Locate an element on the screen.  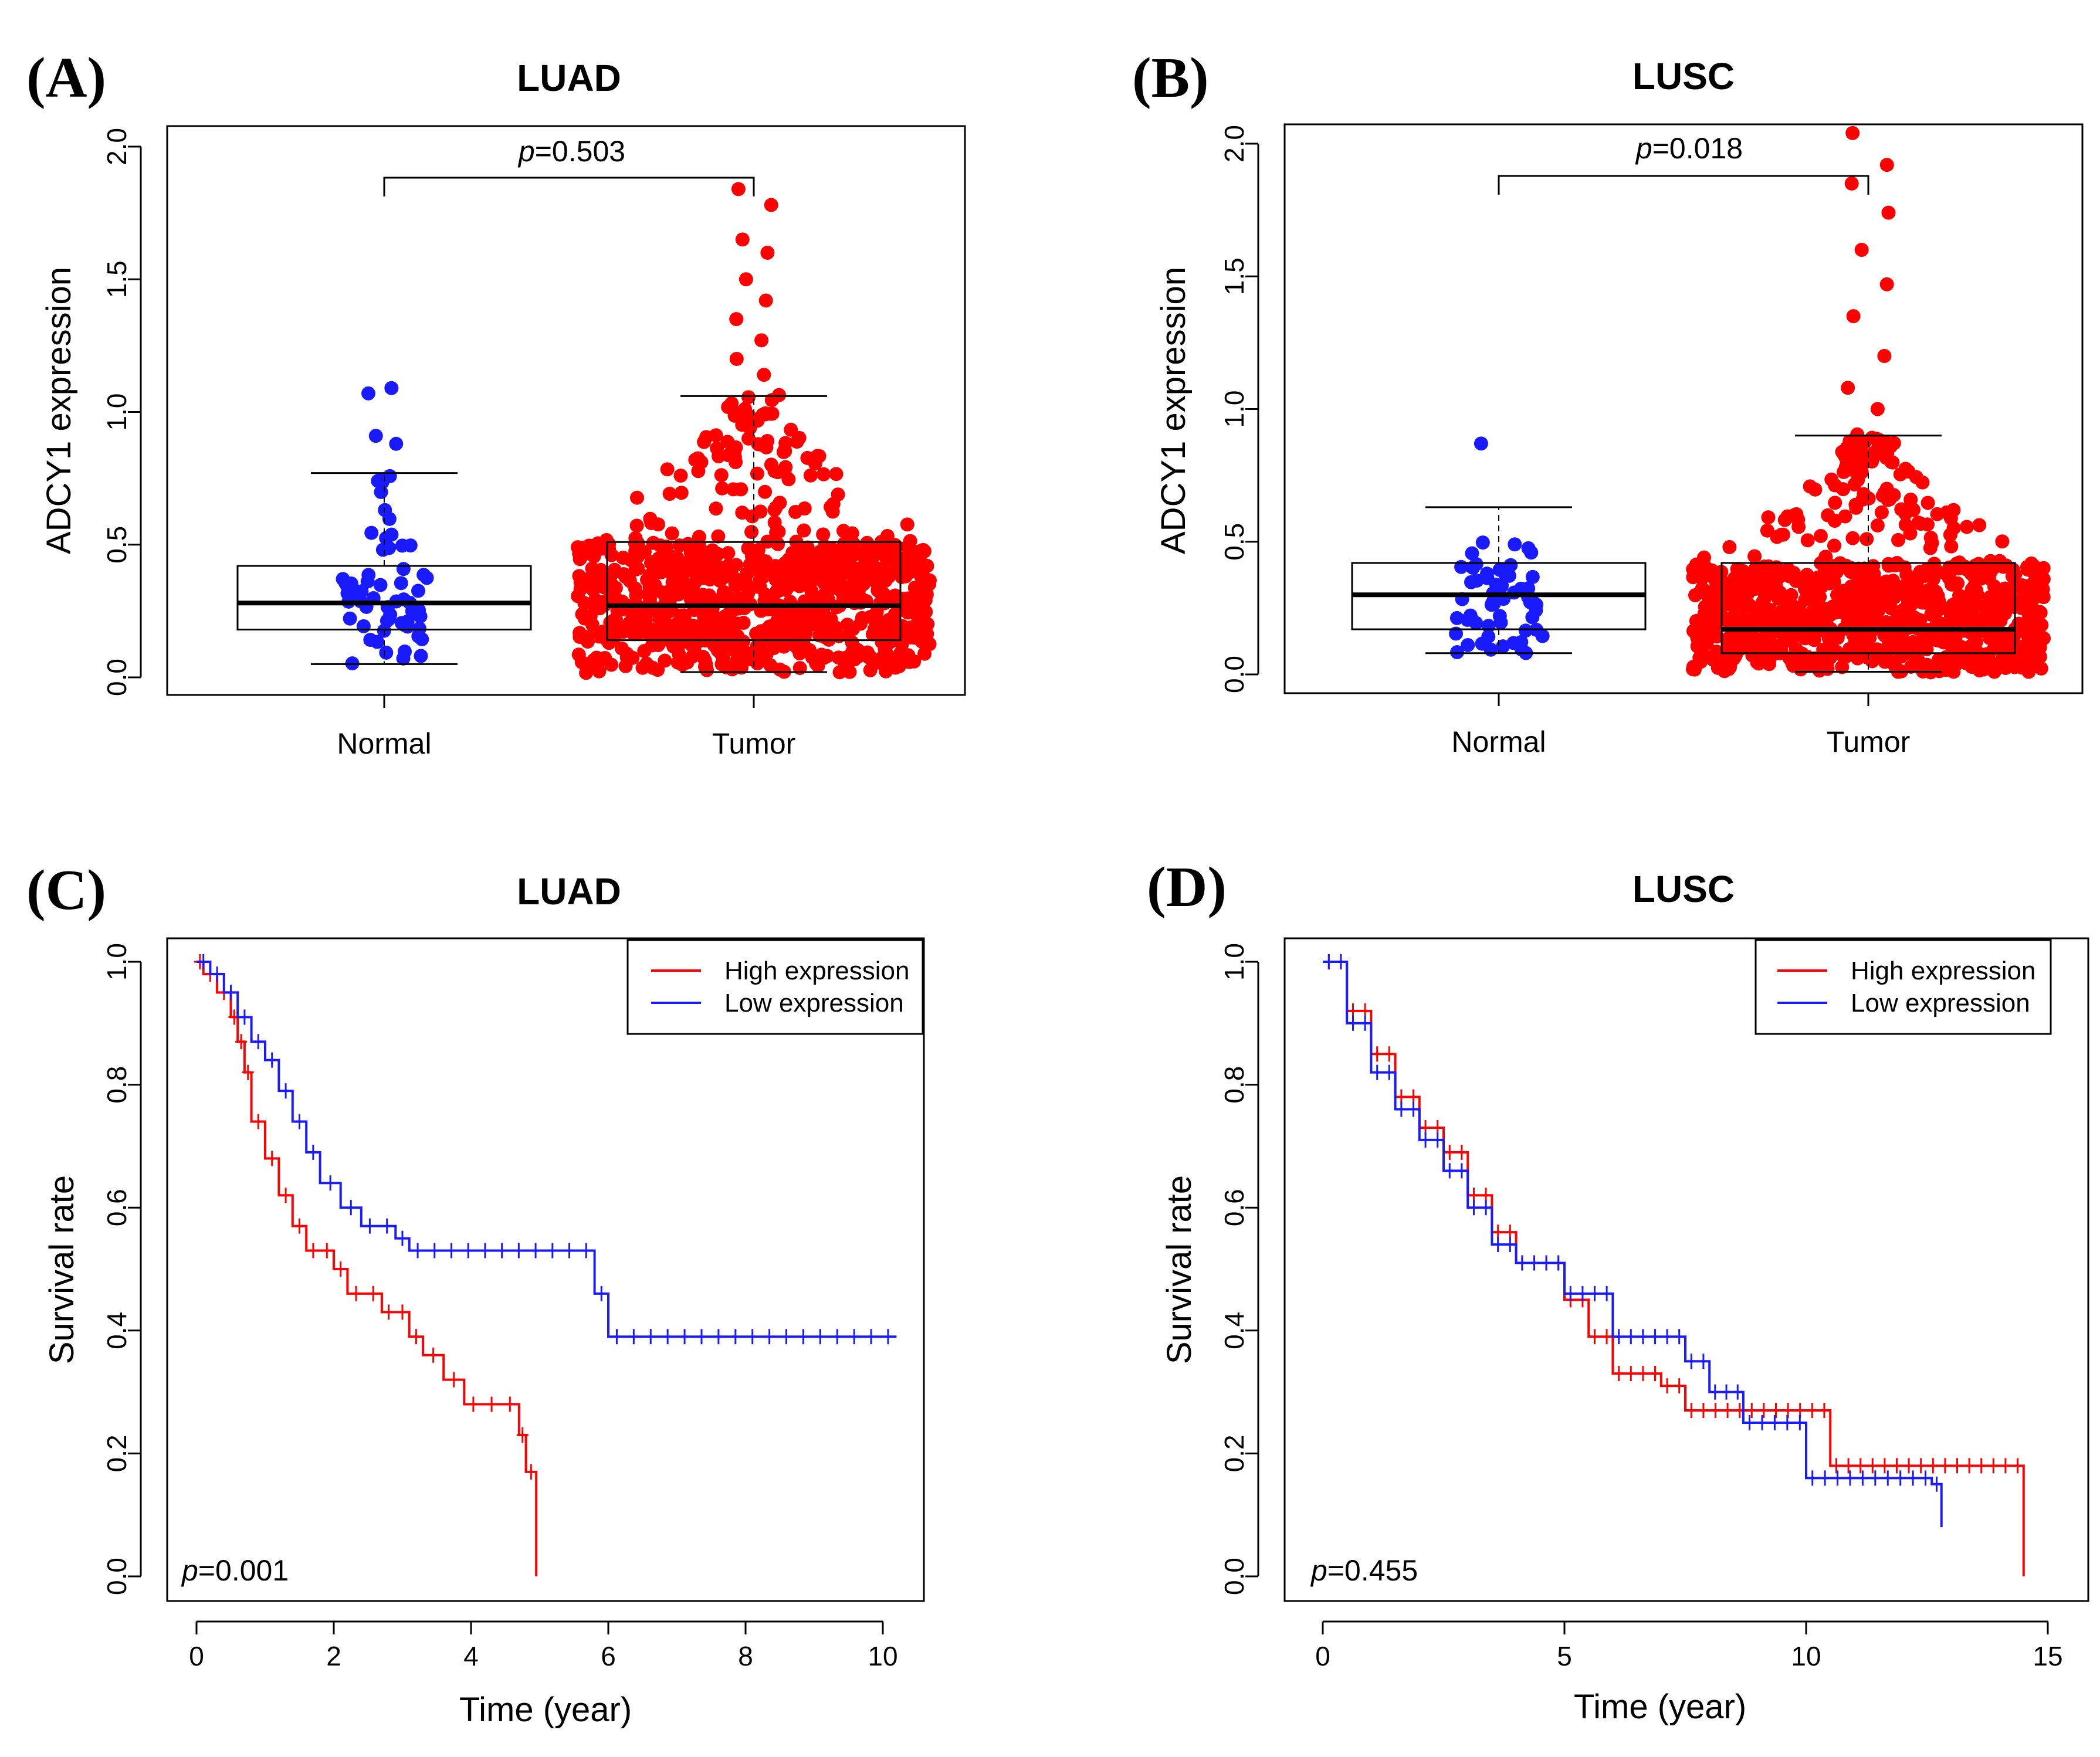
y-tick-label: 0.2 is located at coordinates (1234, 1453).